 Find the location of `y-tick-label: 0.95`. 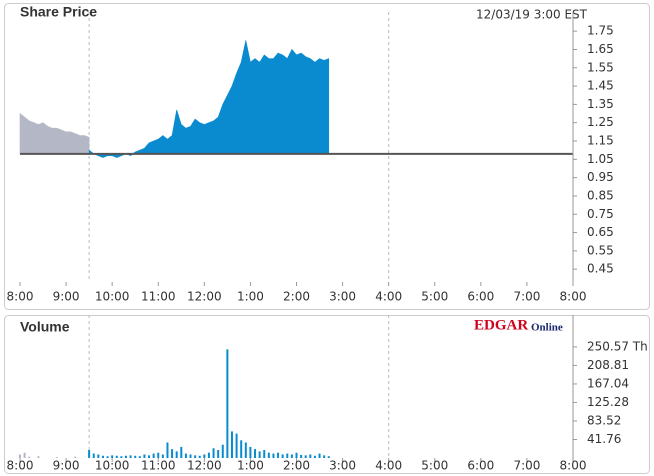

y-tick-label: 0.95 is located at coordinates (600, 177).